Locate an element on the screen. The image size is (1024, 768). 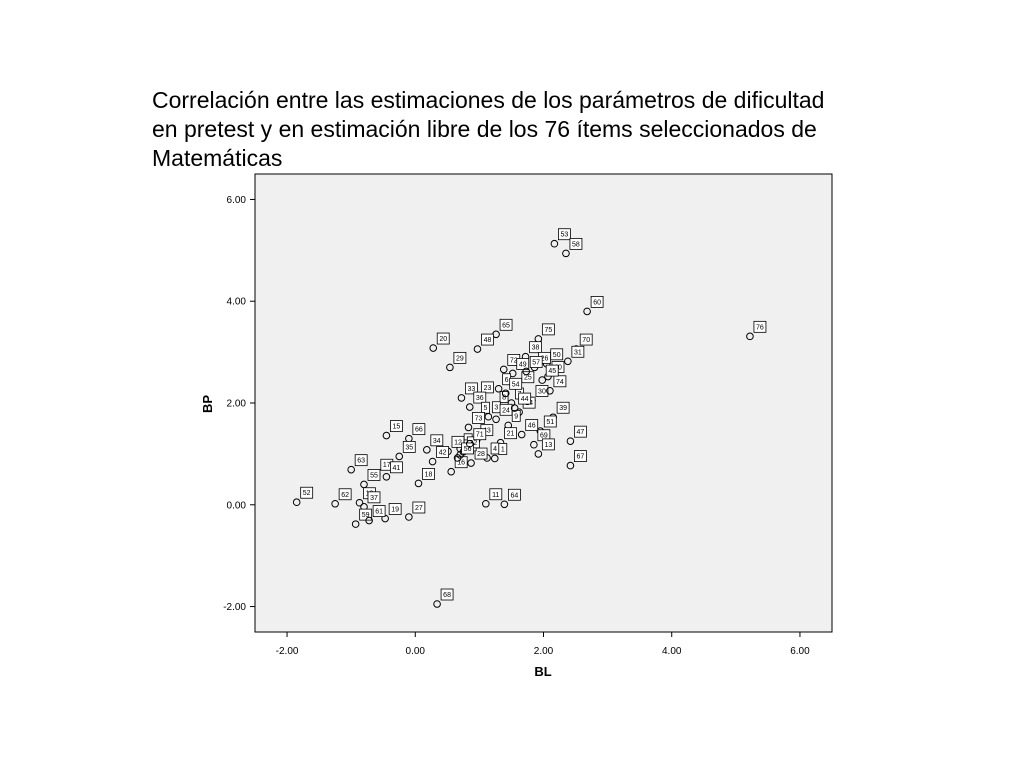
scatter-point-46: 46 is located at coordinates (528, 429).